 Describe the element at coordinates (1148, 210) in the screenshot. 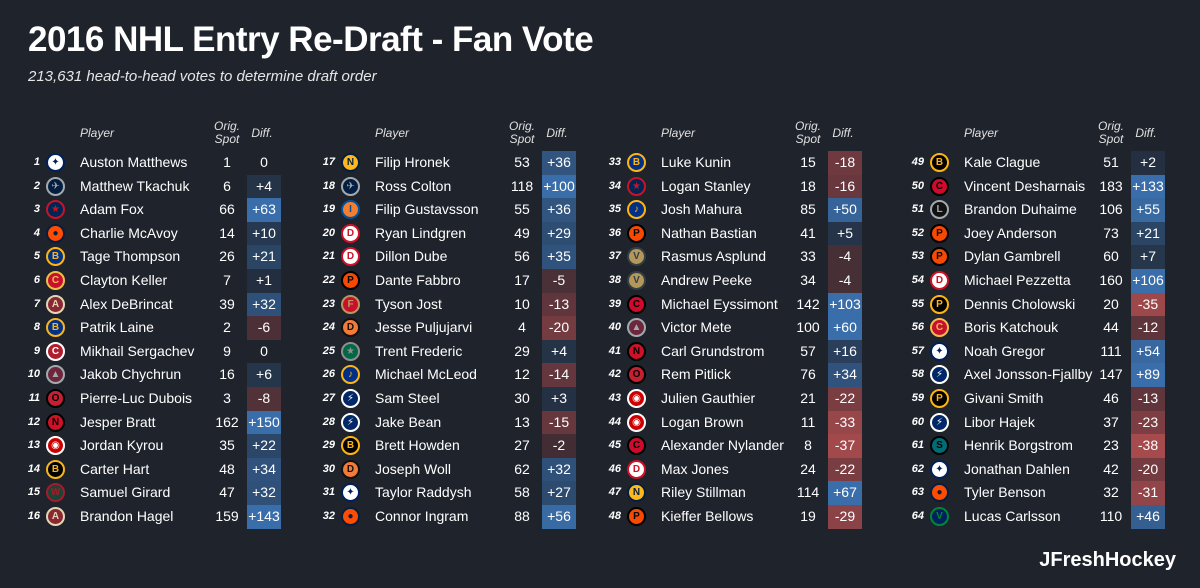

I see `diff-value: +55` at that location.